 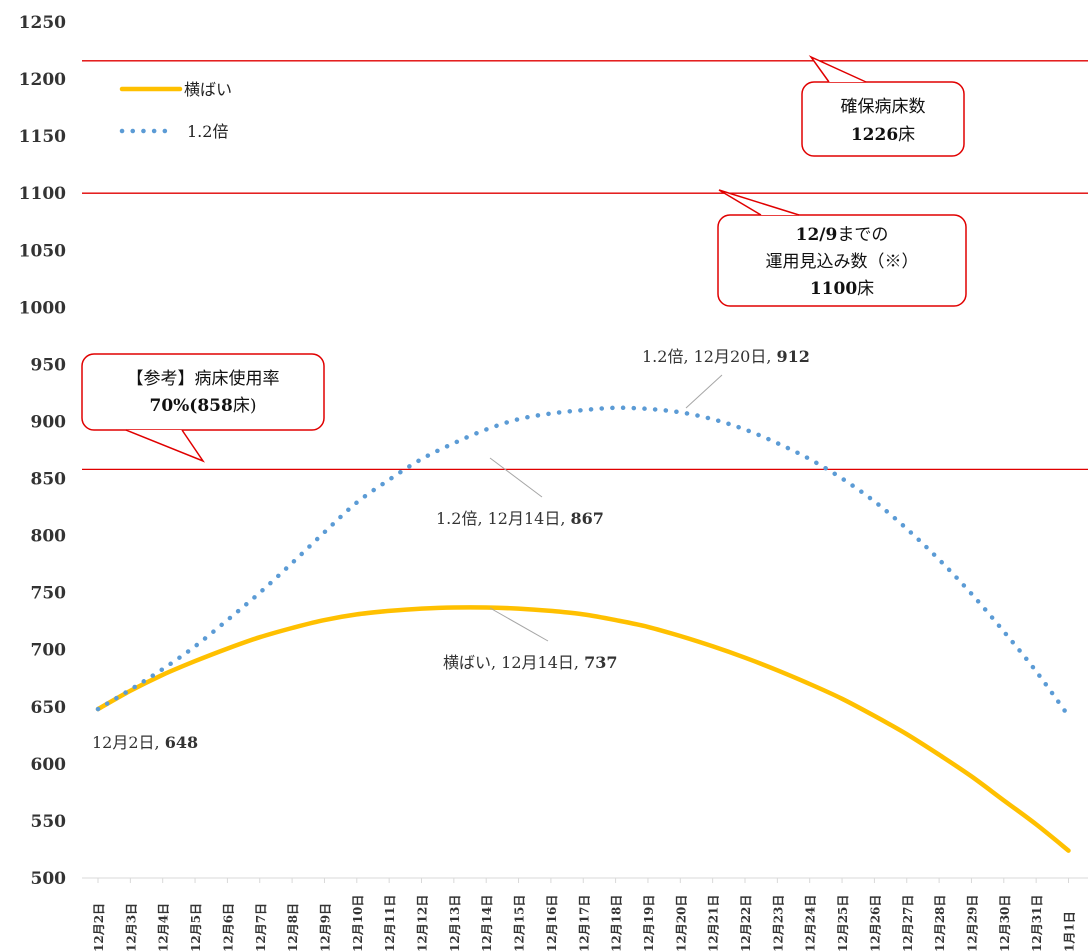 I want to click on data-label: 横ばい, 12月14日, 737, so click(x=530, y=662).